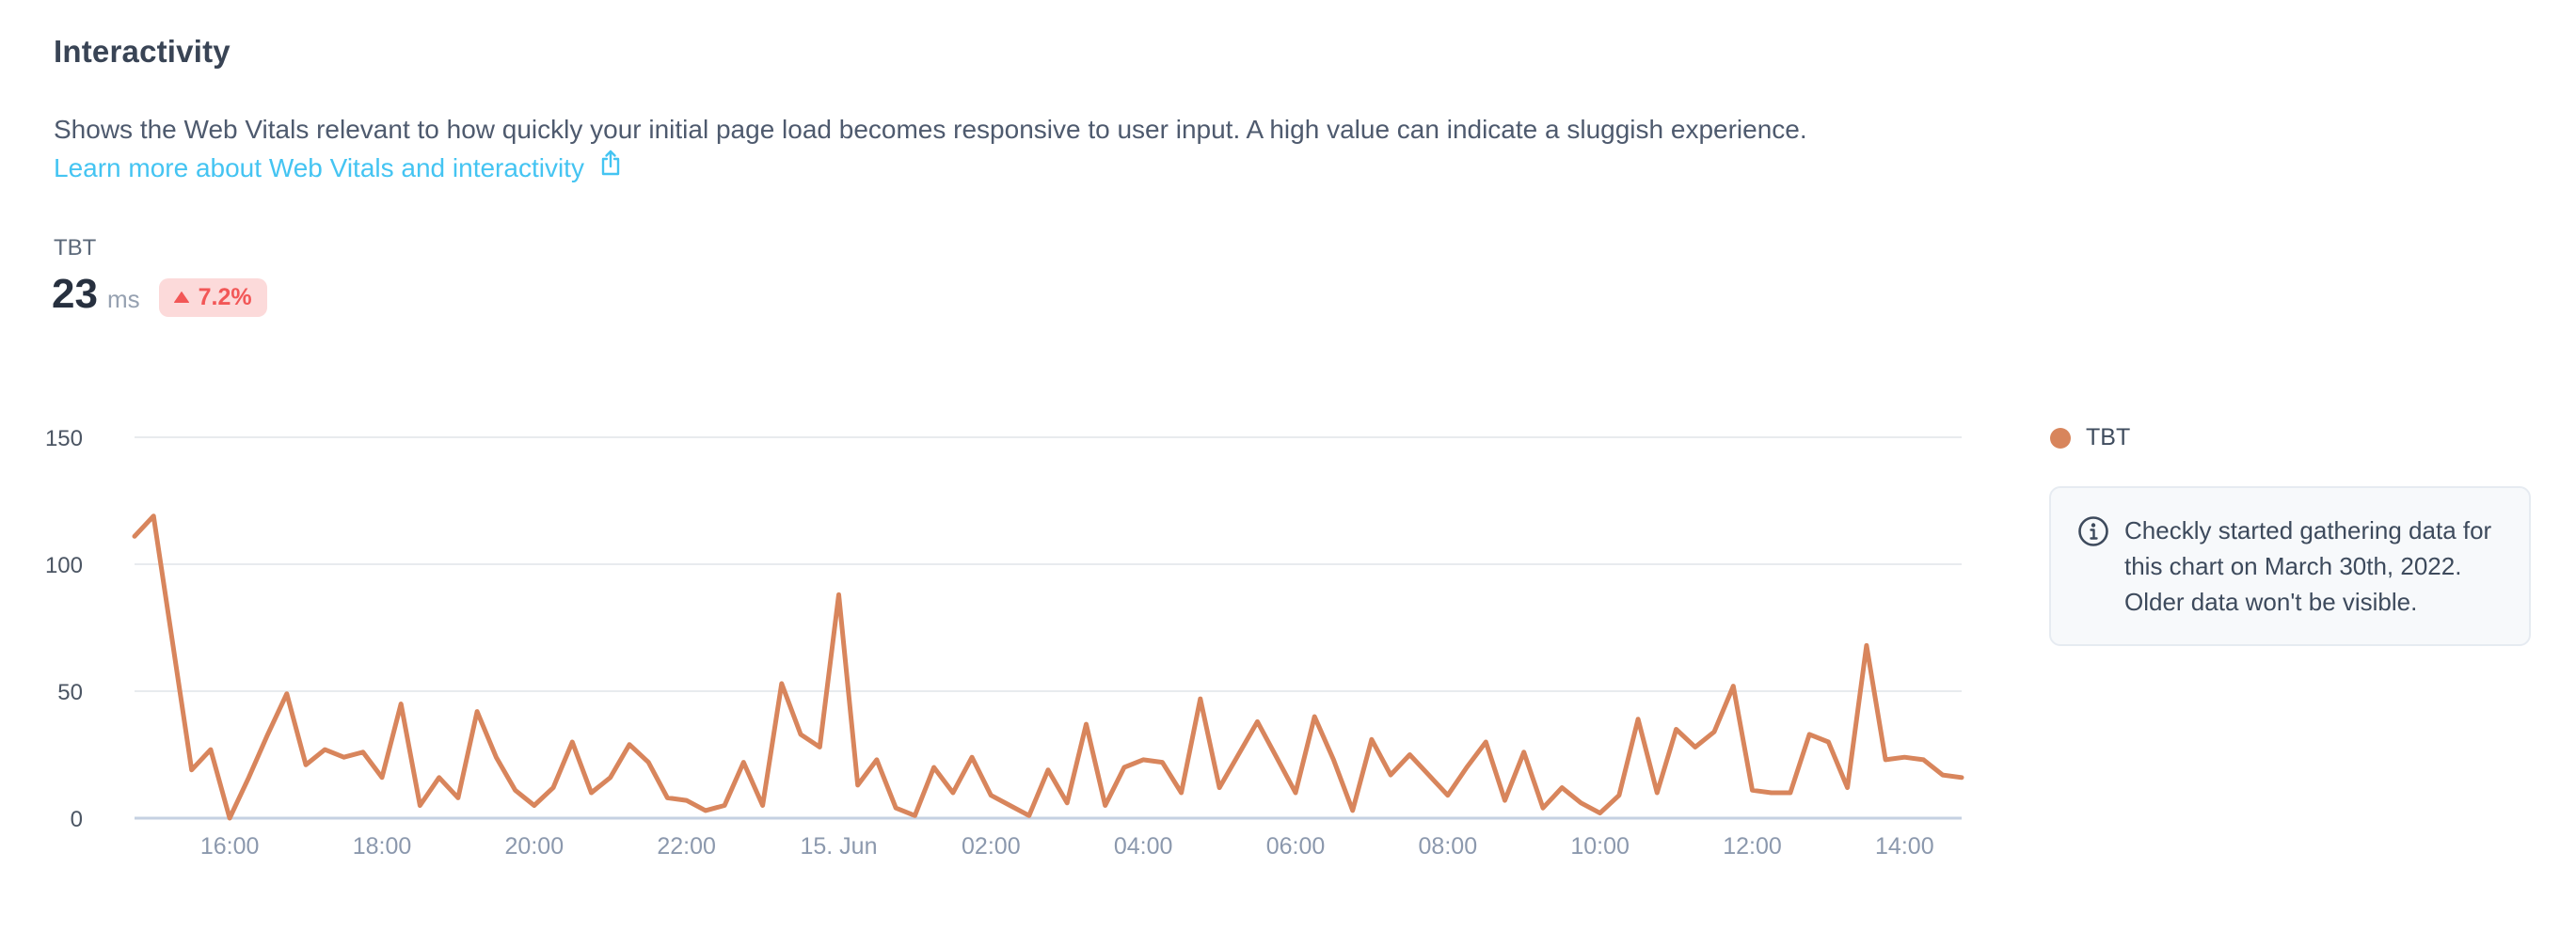 This screenshot has width=2576, height=931. I want to click on external-share-icon, so click(610, 166).